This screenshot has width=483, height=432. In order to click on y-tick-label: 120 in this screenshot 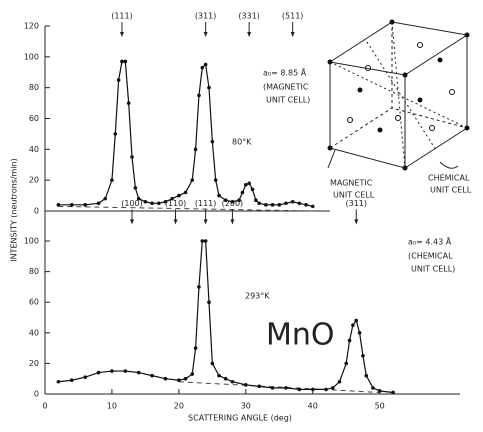, I will do `click(31, 26)`.